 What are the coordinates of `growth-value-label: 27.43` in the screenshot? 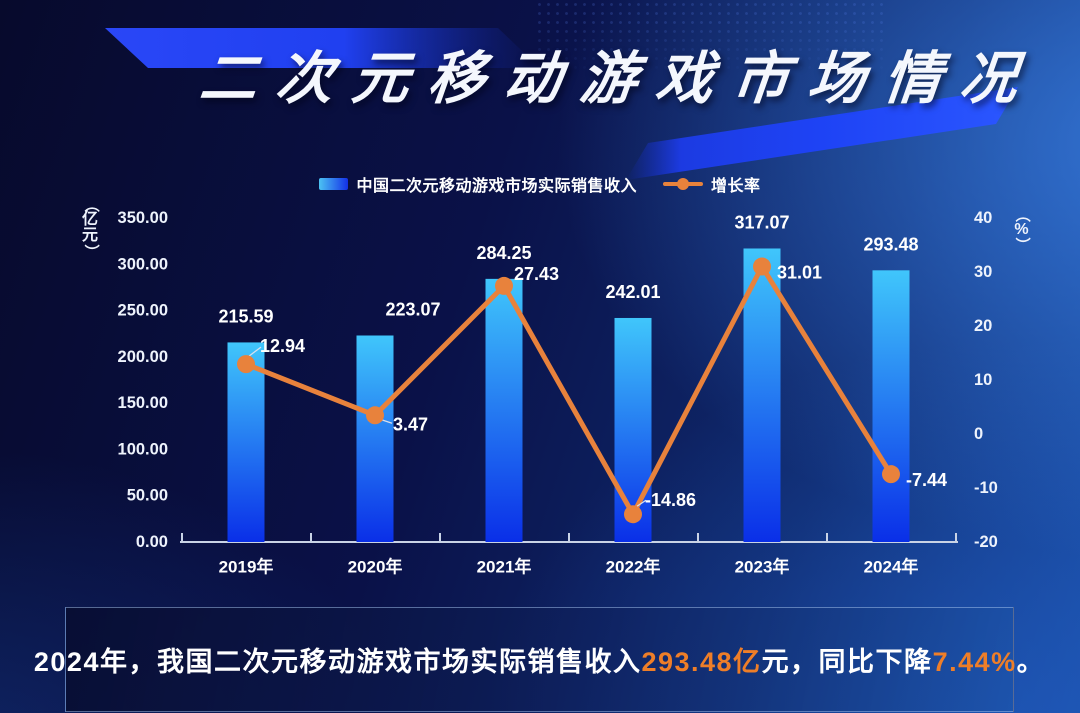 It's located at (536, 274).